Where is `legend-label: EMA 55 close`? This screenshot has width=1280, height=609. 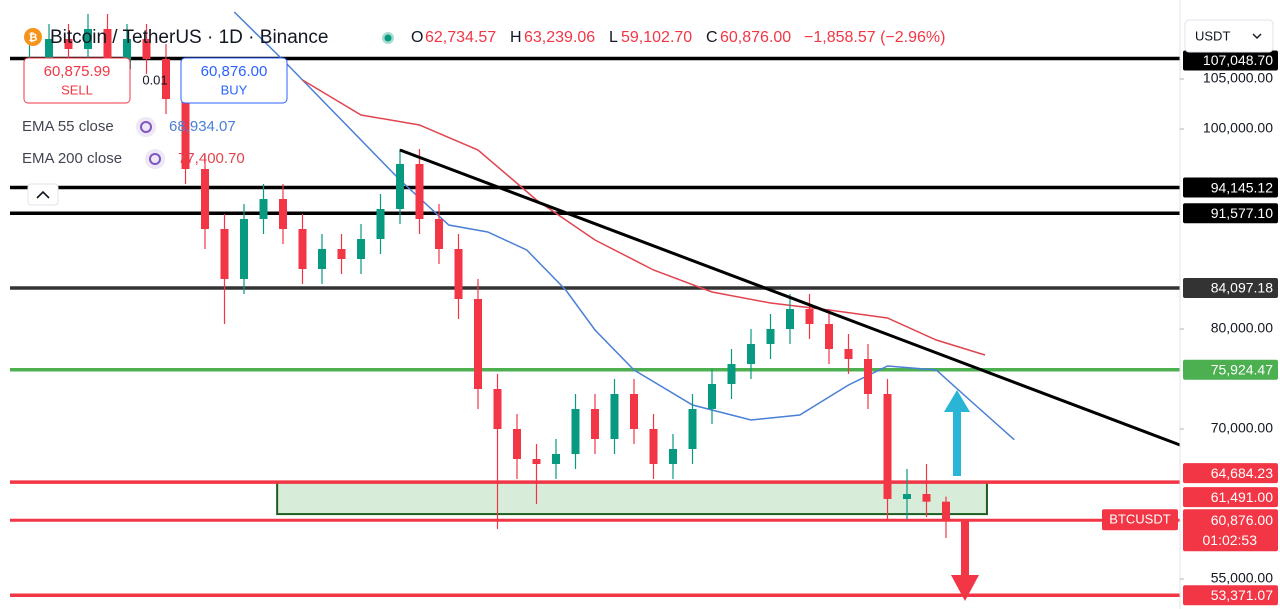
legend-label: EMA 55 close is located at coordinates (68, 126).